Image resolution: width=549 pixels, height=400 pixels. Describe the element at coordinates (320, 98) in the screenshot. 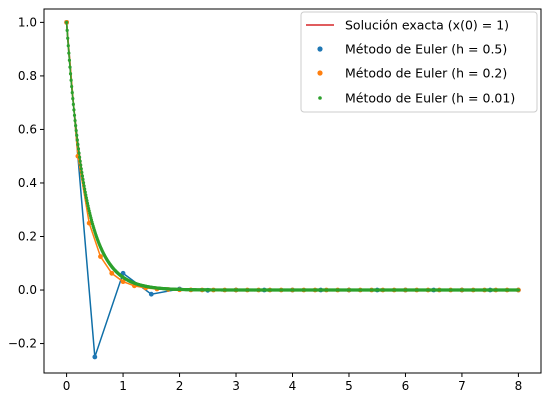

I see `legend-euler-h001-marker` at that location.